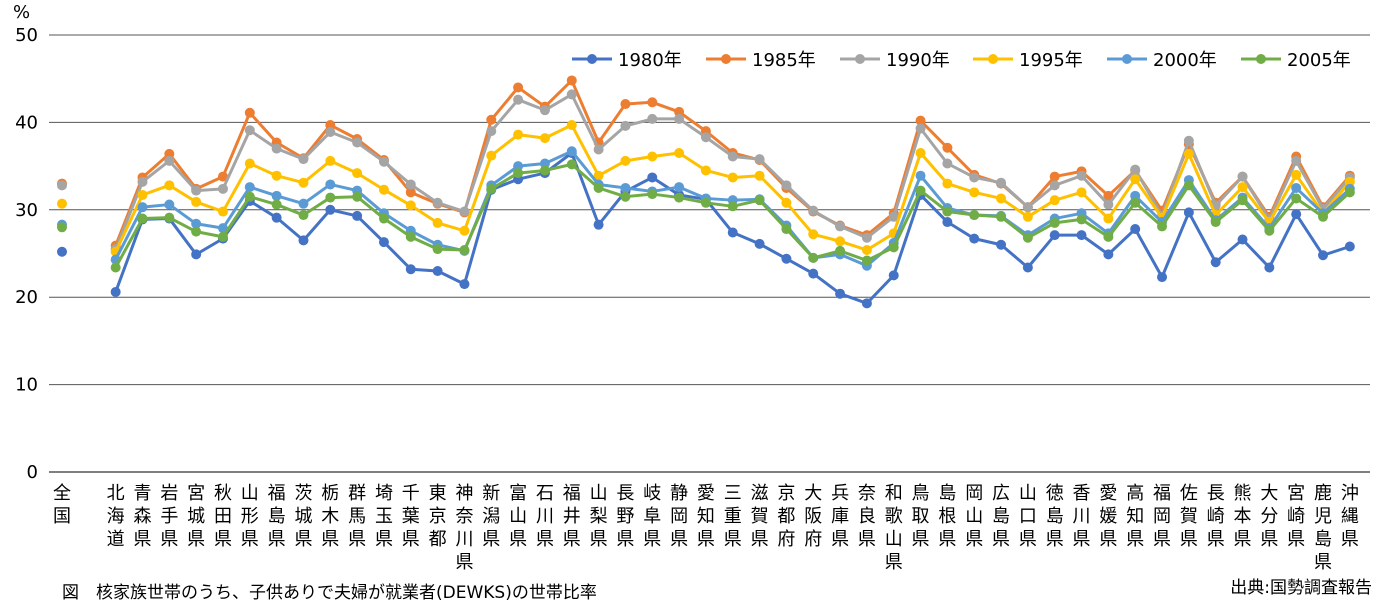 This screenshot has width=1382, height=609. What do you see at coordinates (62, 505) in the screenshot?
I see `x-tick-label: 全国` at bounding box center [62, 505].